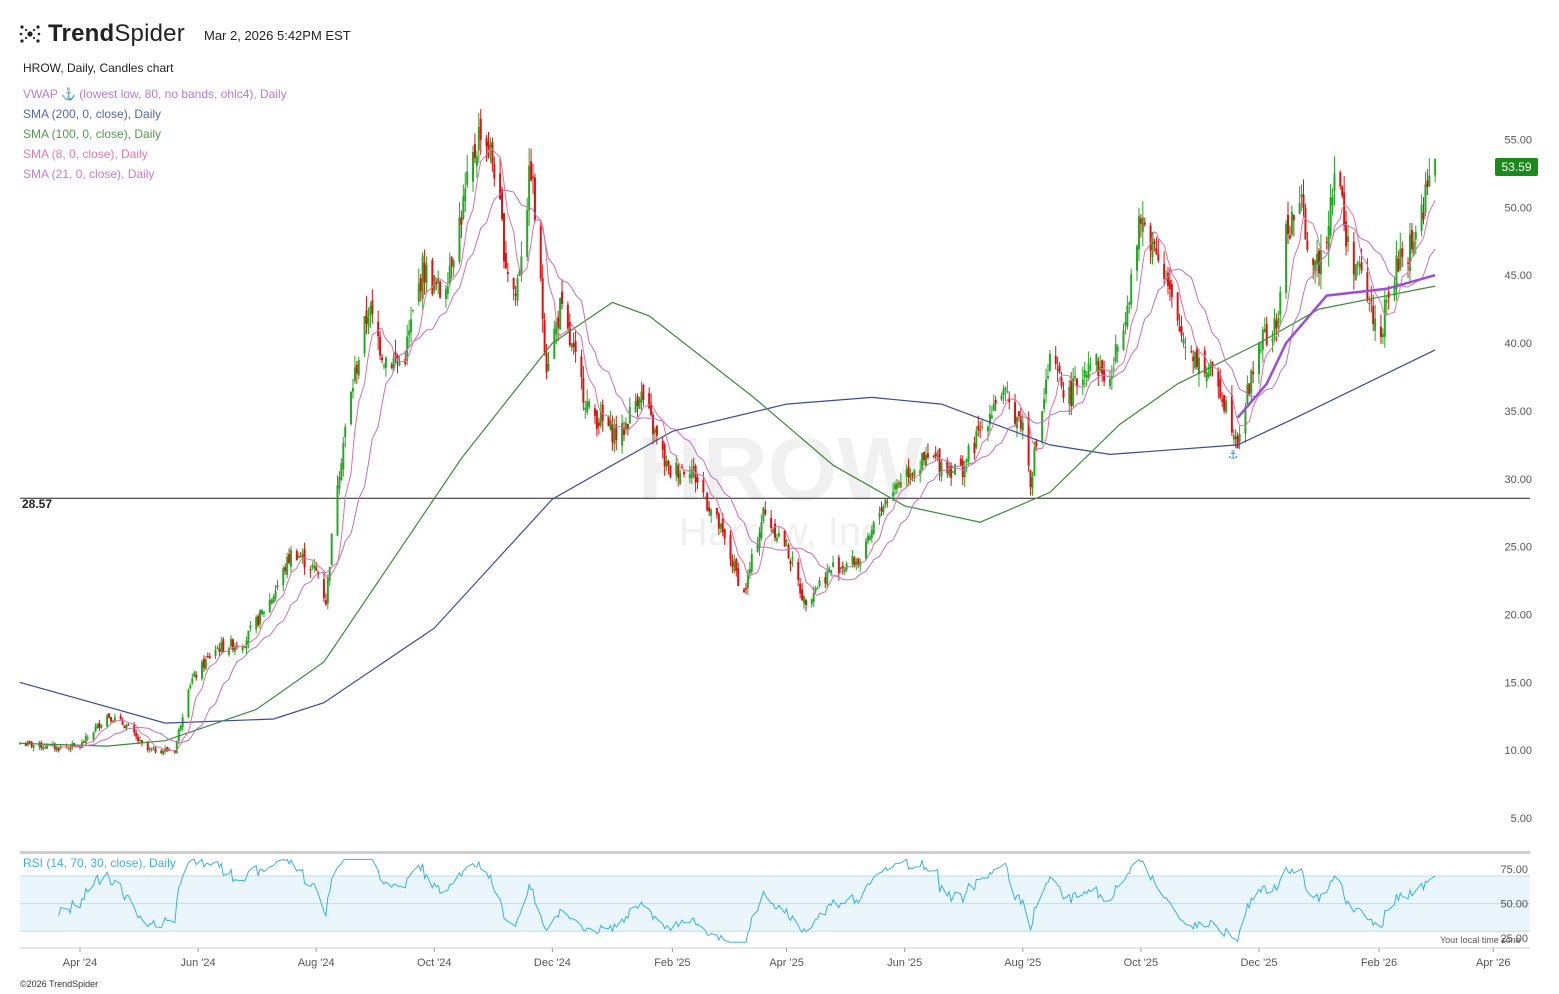  What do you see at coordinates (85, 154) in the screenshot?
I see `indicator-sma8: SMA (8, 0, close), Daily` at bounding box center [85, 154].